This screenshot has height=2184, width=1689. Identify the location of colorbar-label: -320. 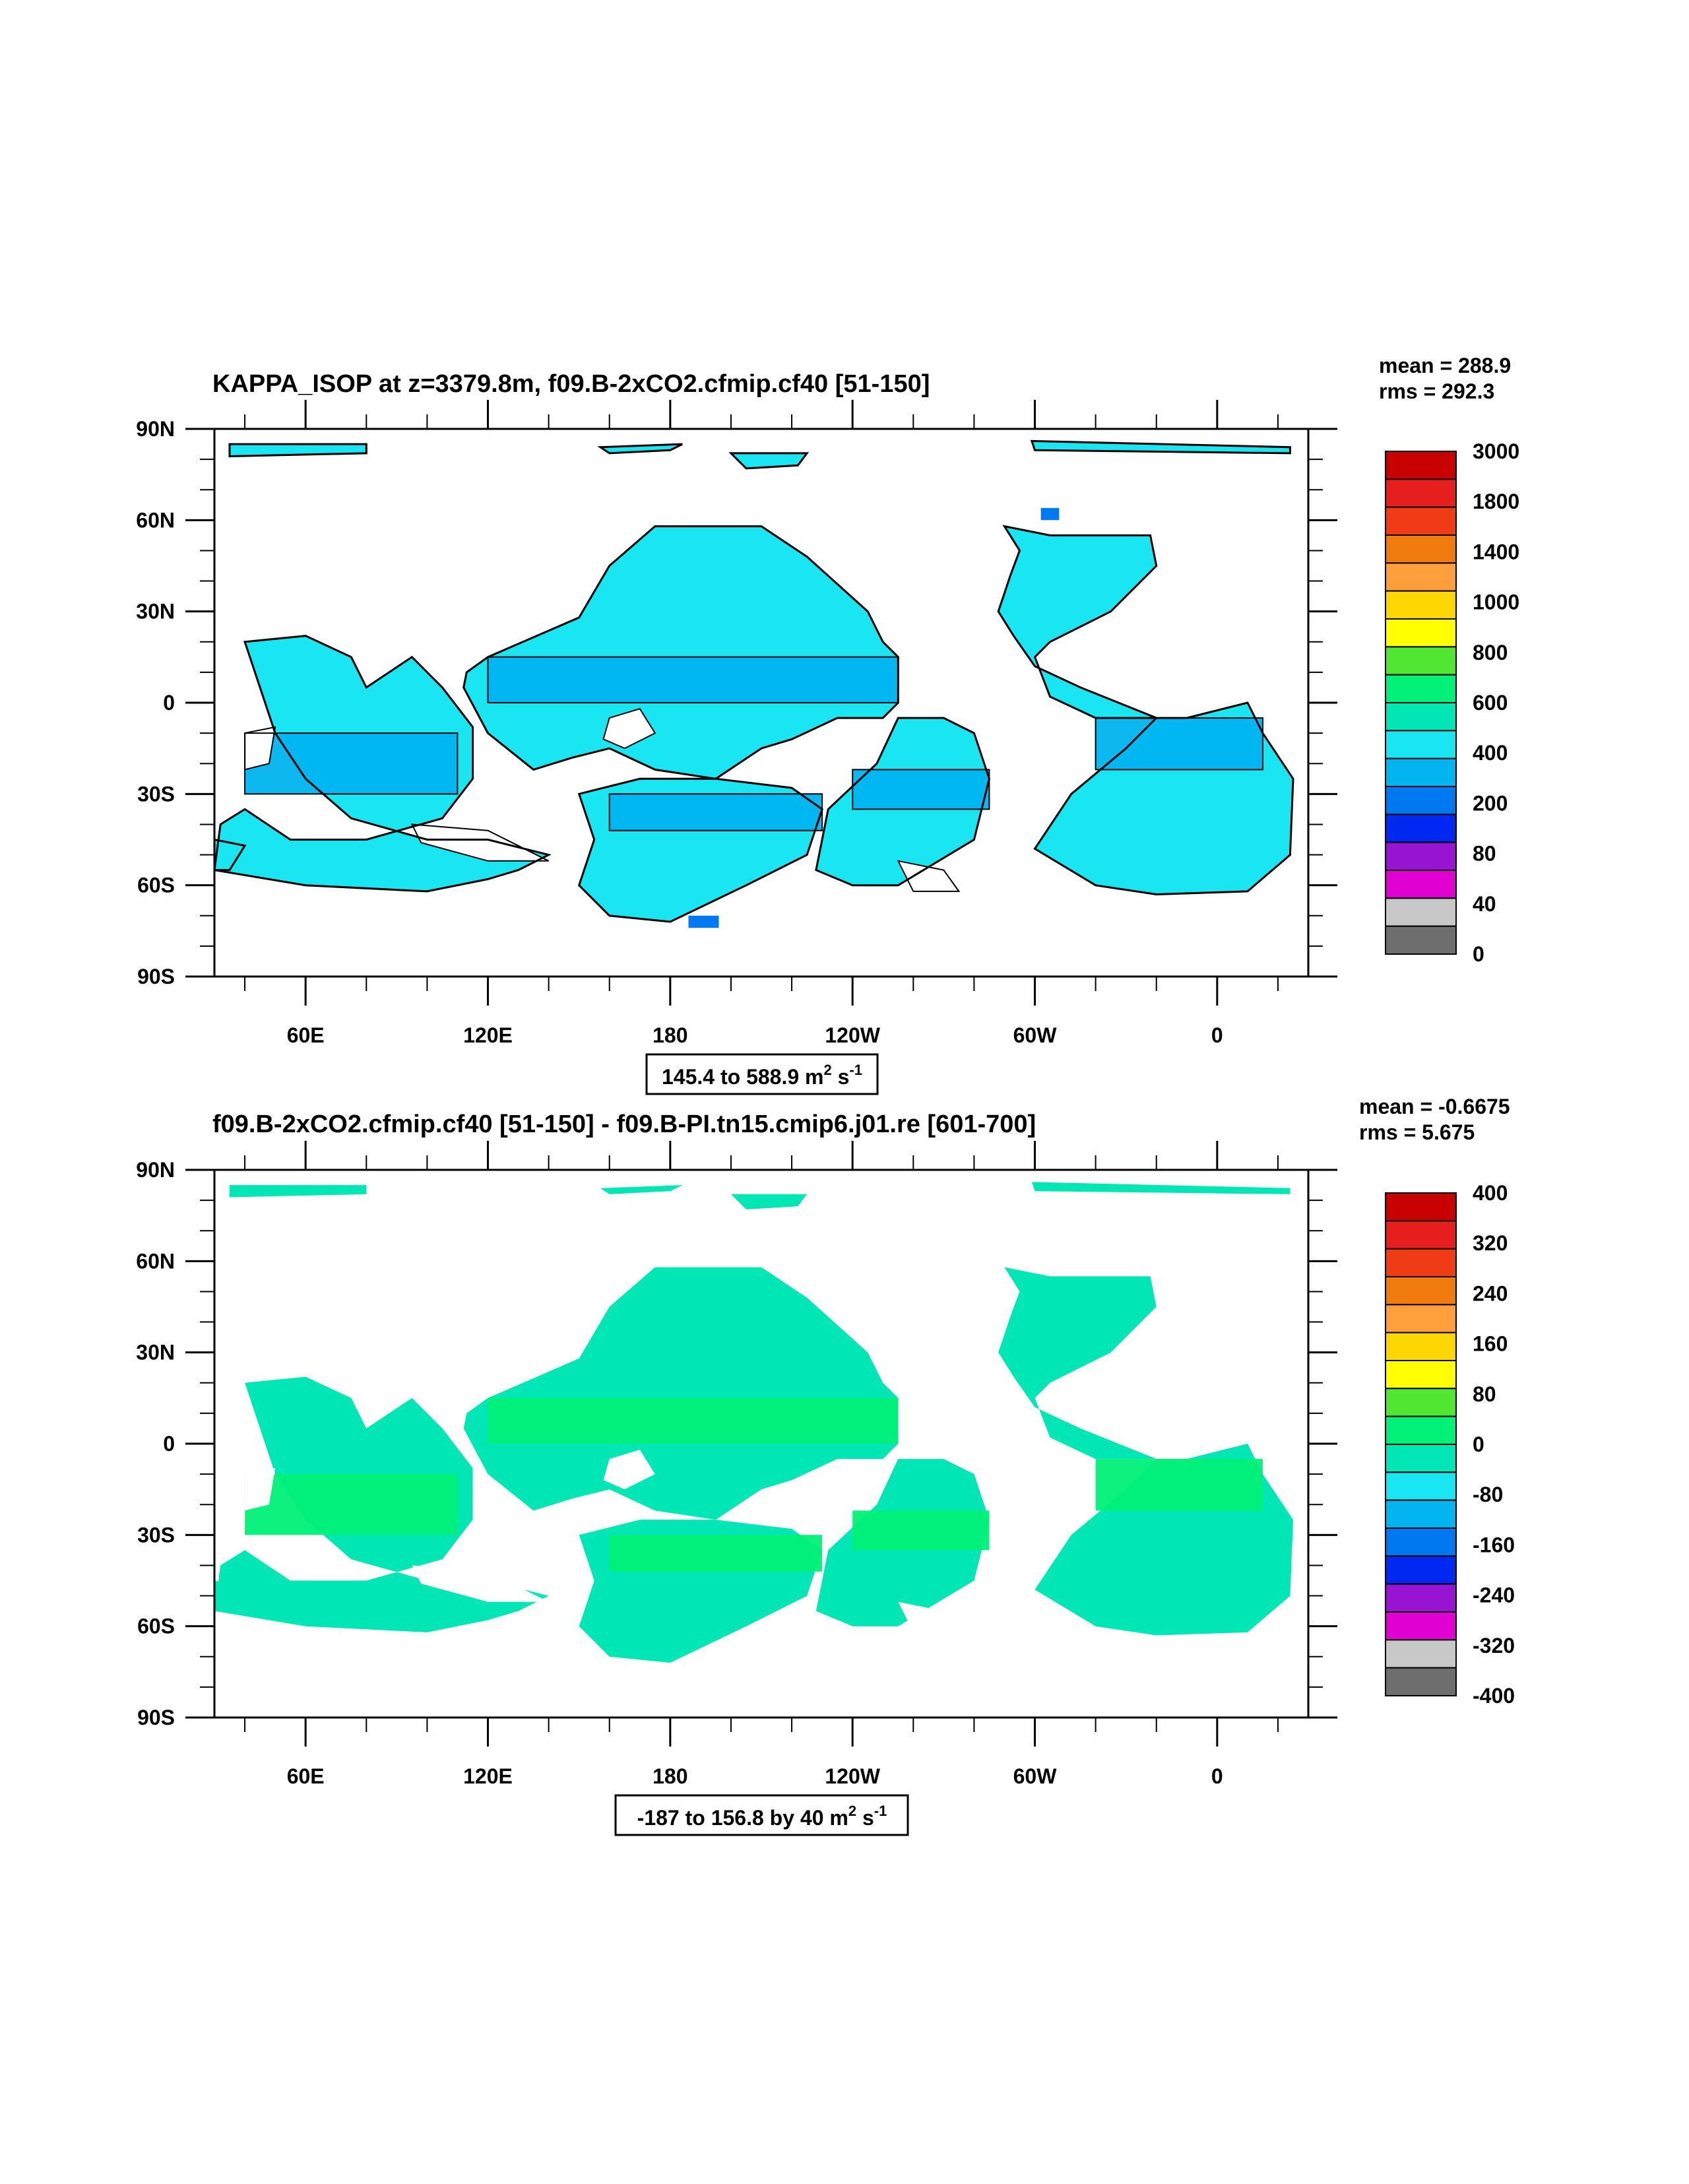
(1494, 1645).